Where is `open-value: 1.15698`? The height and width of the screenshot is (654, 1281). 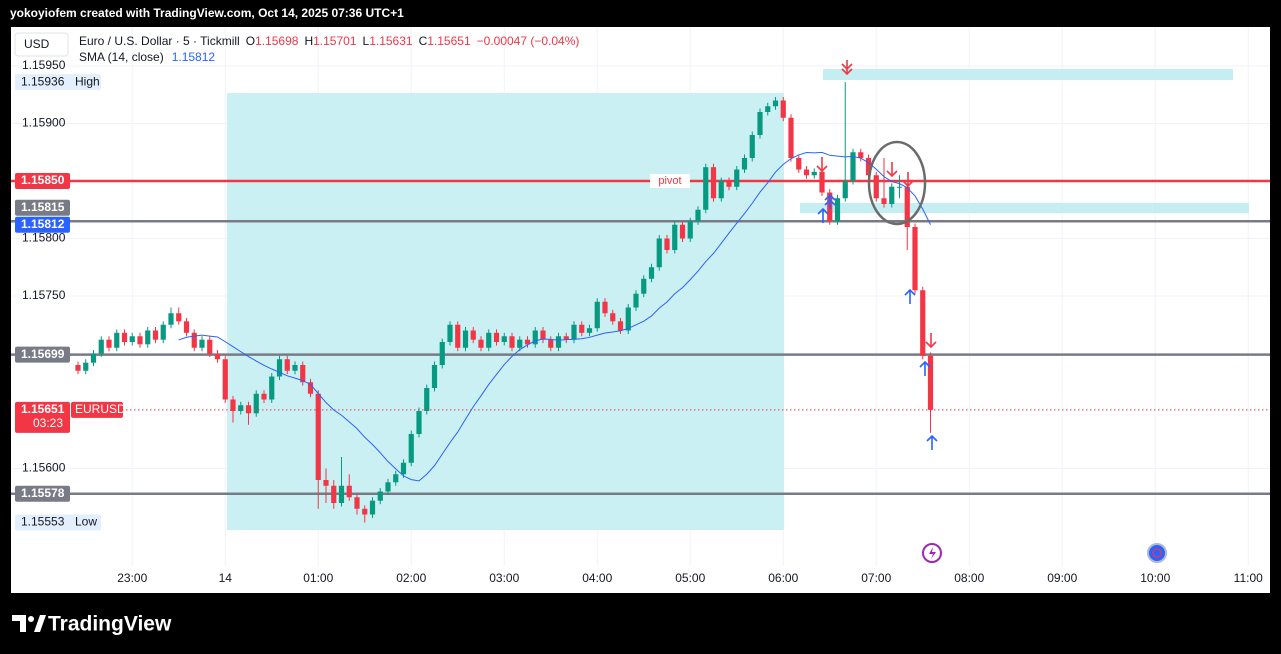
open-value: 1.15698 is located at coordinates (277, 41).